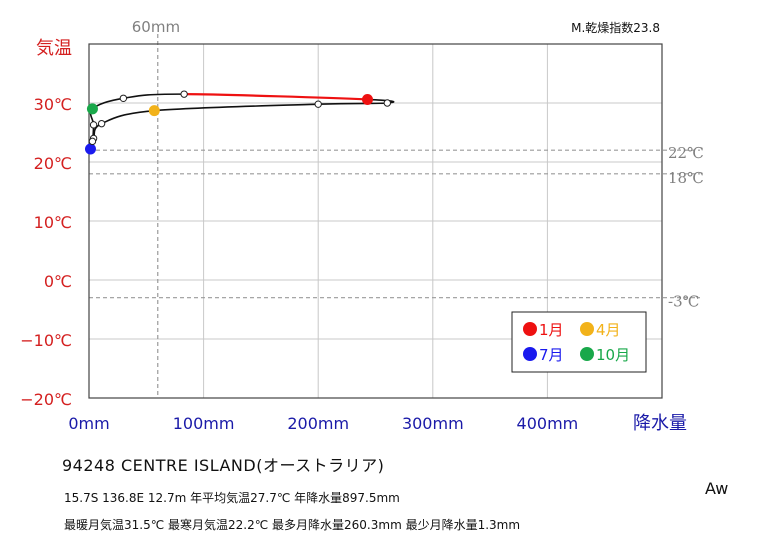 The image size is (763, 545). Describe the element at coordinates (204, 423) in the screenshot. I see `x-tick-label: 100mm` at that location.